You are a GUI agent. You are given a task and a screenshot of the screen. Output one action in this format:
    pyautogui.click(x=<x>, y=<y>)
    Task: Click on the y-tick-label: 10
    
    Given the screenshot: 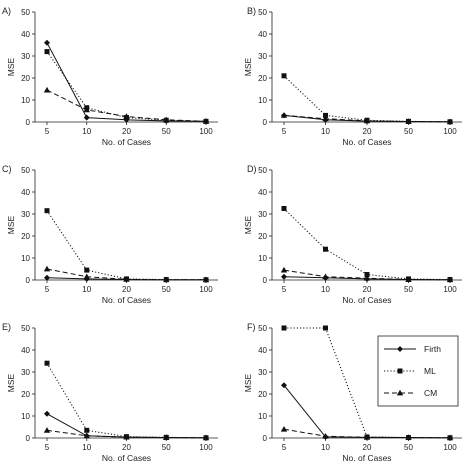 What is the action you would take?
    pyautogui.click(x=25, y=416)
    